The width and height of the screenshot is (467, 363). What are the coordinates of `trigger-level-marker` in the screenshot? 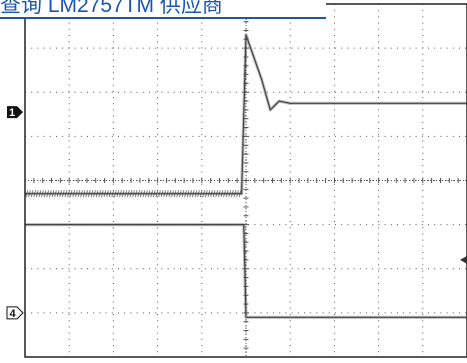 It's located at (463, 259).